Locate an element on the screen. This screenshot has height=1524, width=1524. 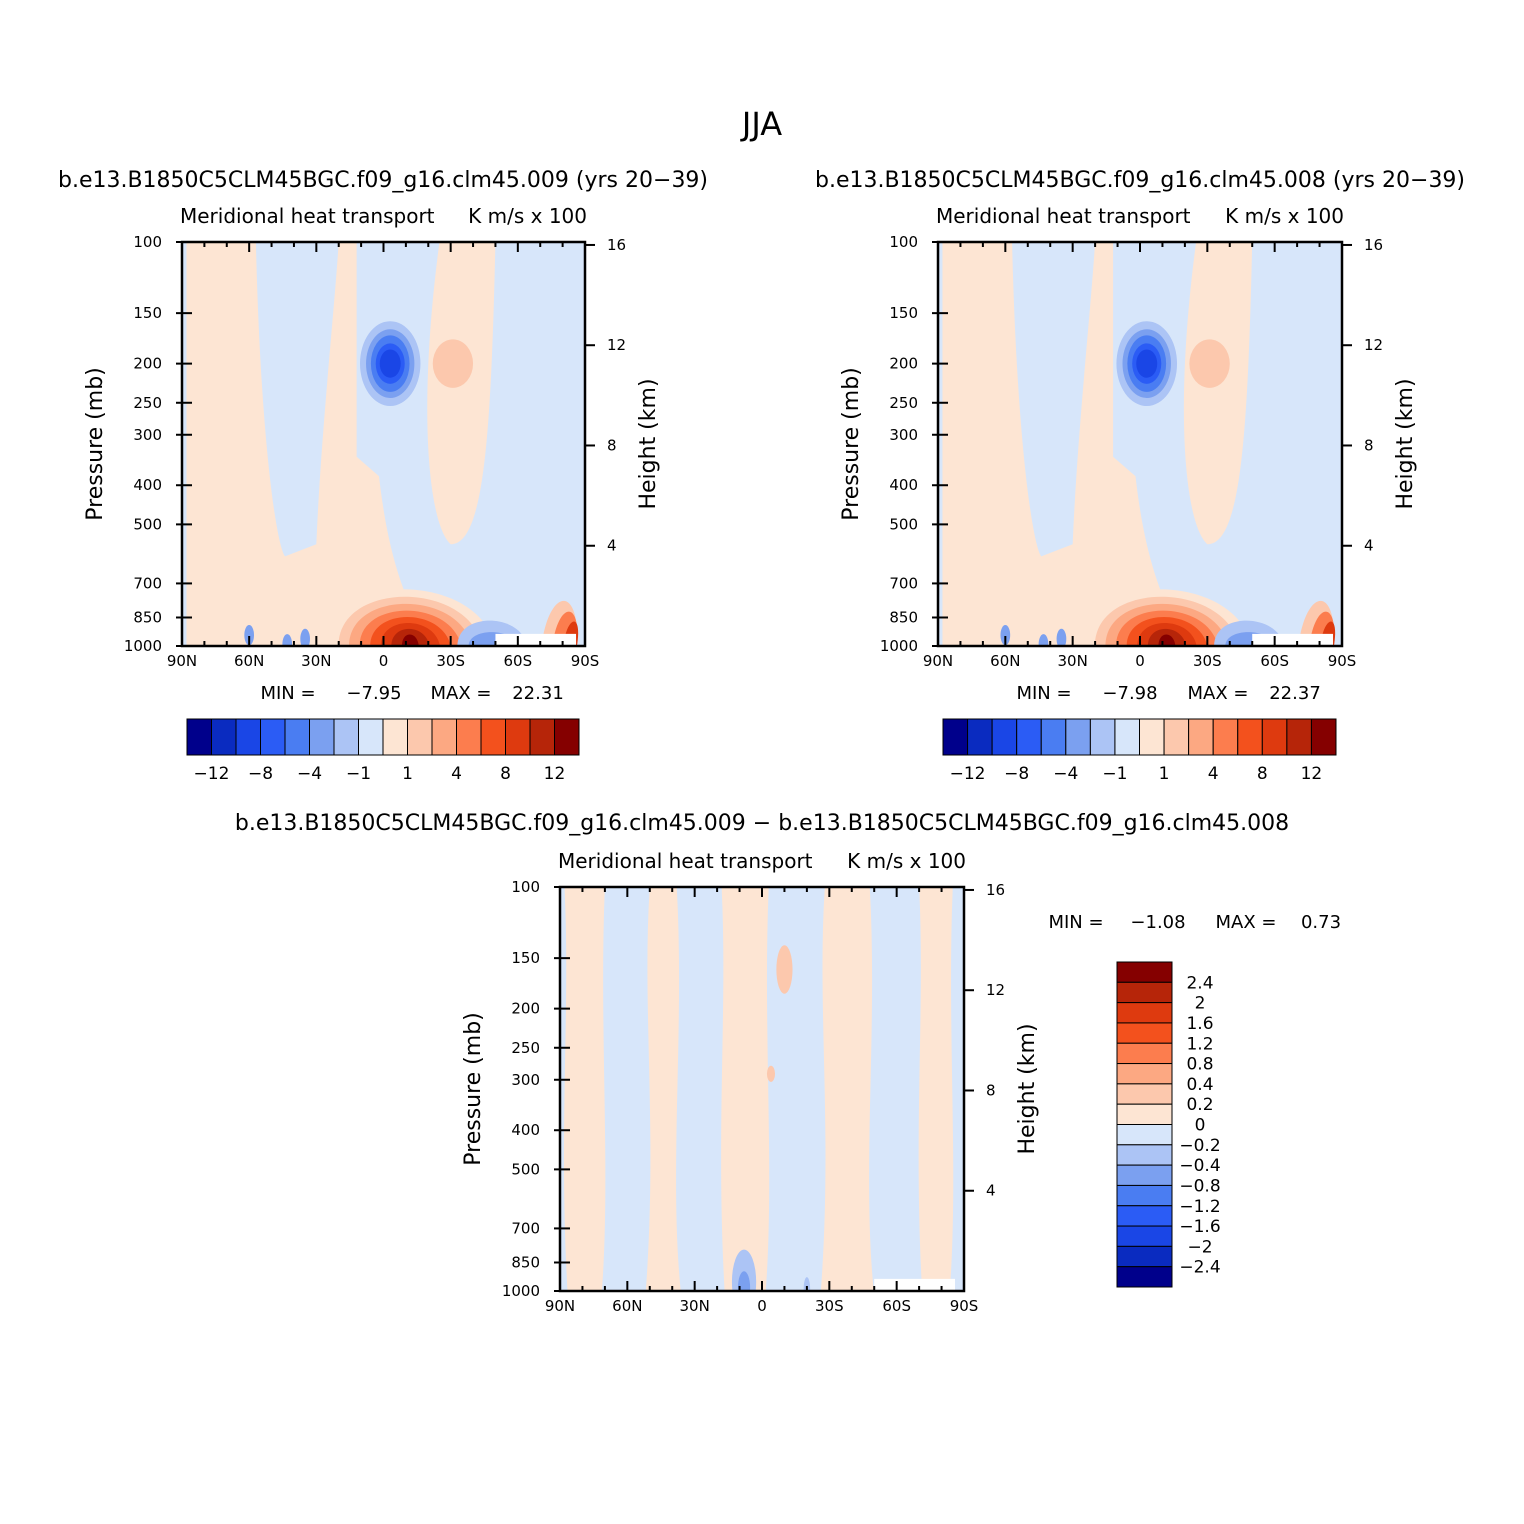
min-value: −1.08 is located at coordinates (1157, 922).